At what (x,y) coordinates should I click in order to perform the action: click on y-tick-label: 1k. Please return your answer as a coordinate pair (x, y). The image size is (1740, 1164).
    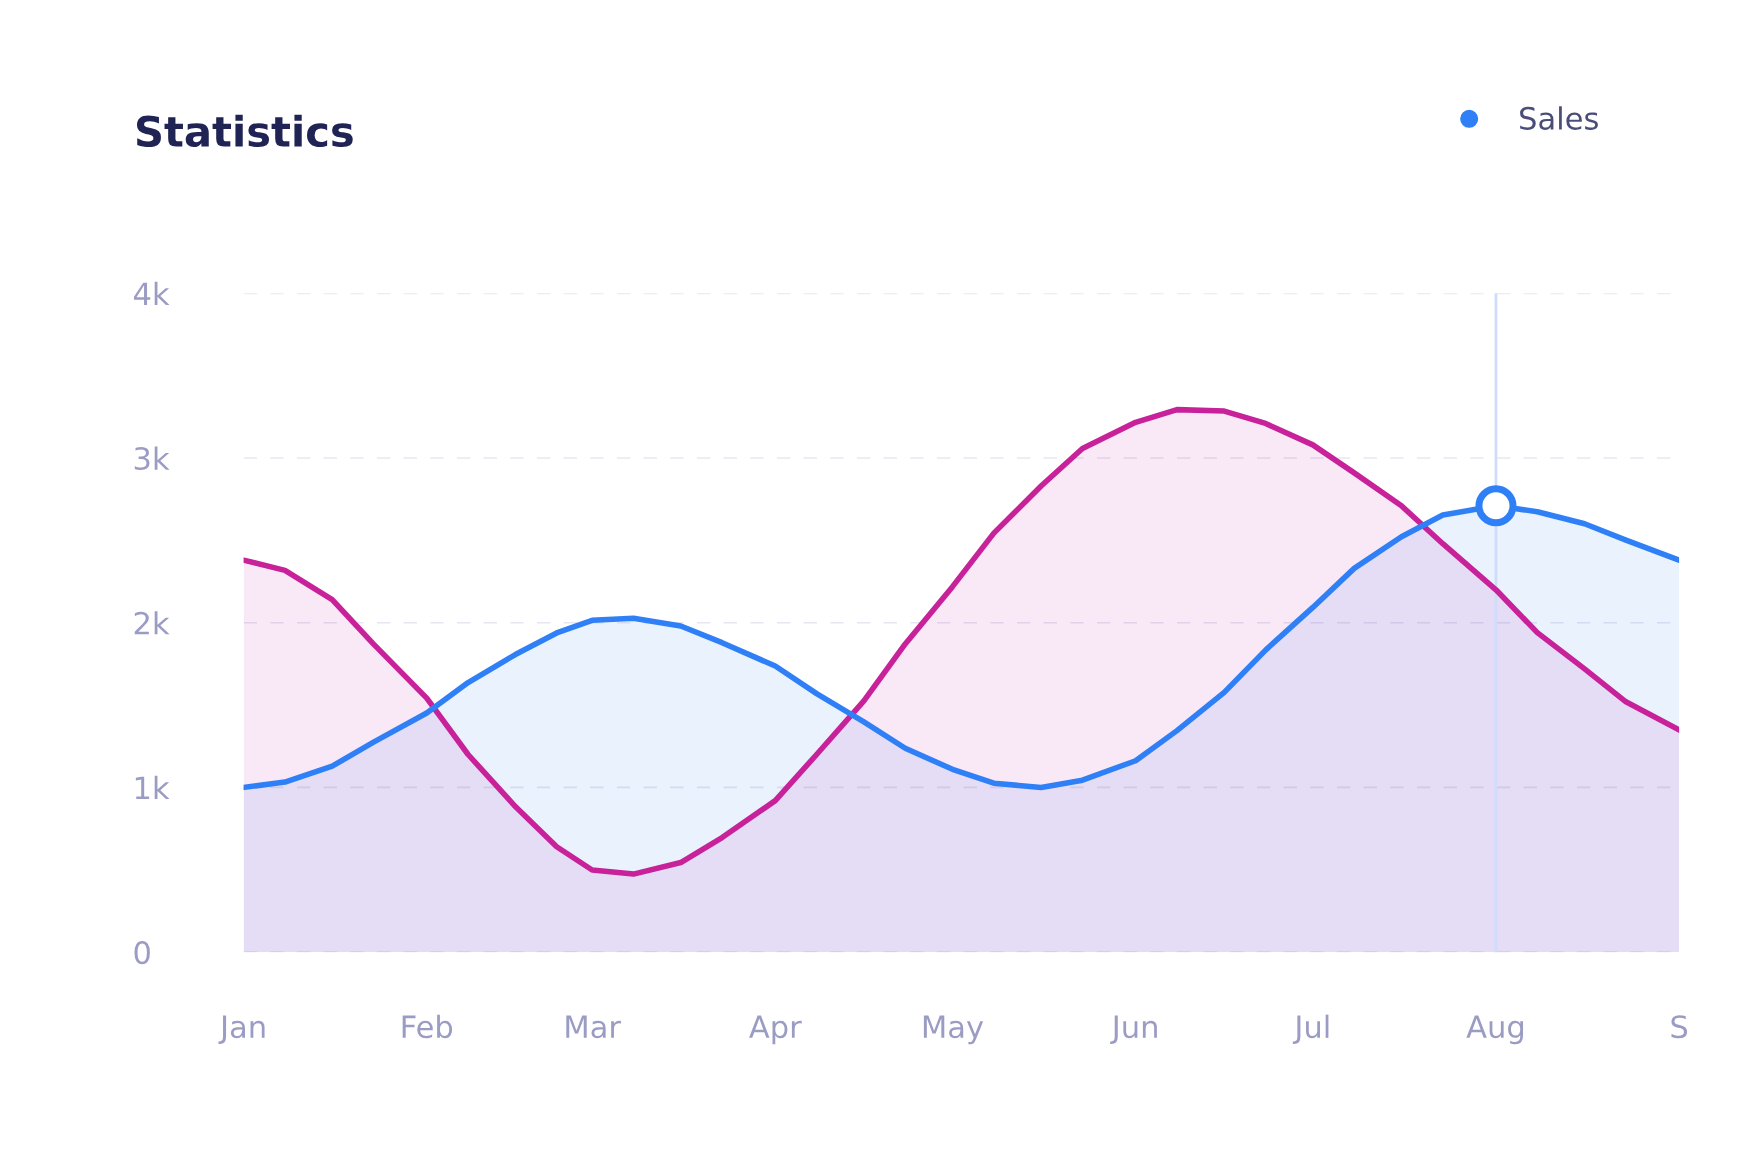
    Looking at the image, I should click on (152, 787).